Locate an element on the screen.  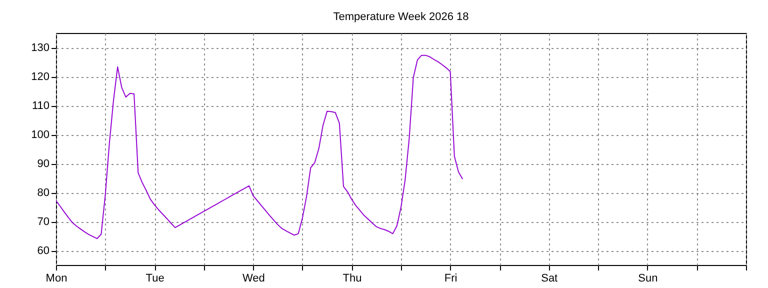
y-tick-label: 110 is located at coordinates (41, 106).